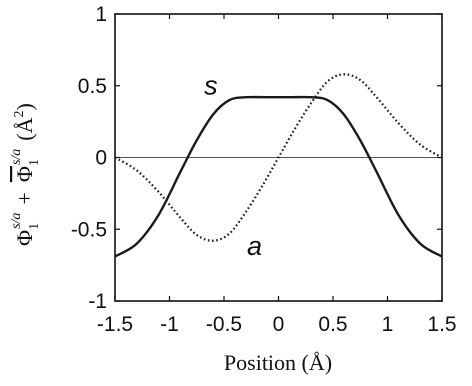 This screenshot has height=386, width=472. I want to click on y-label-phi-bar: Φ, so click(24, 174).